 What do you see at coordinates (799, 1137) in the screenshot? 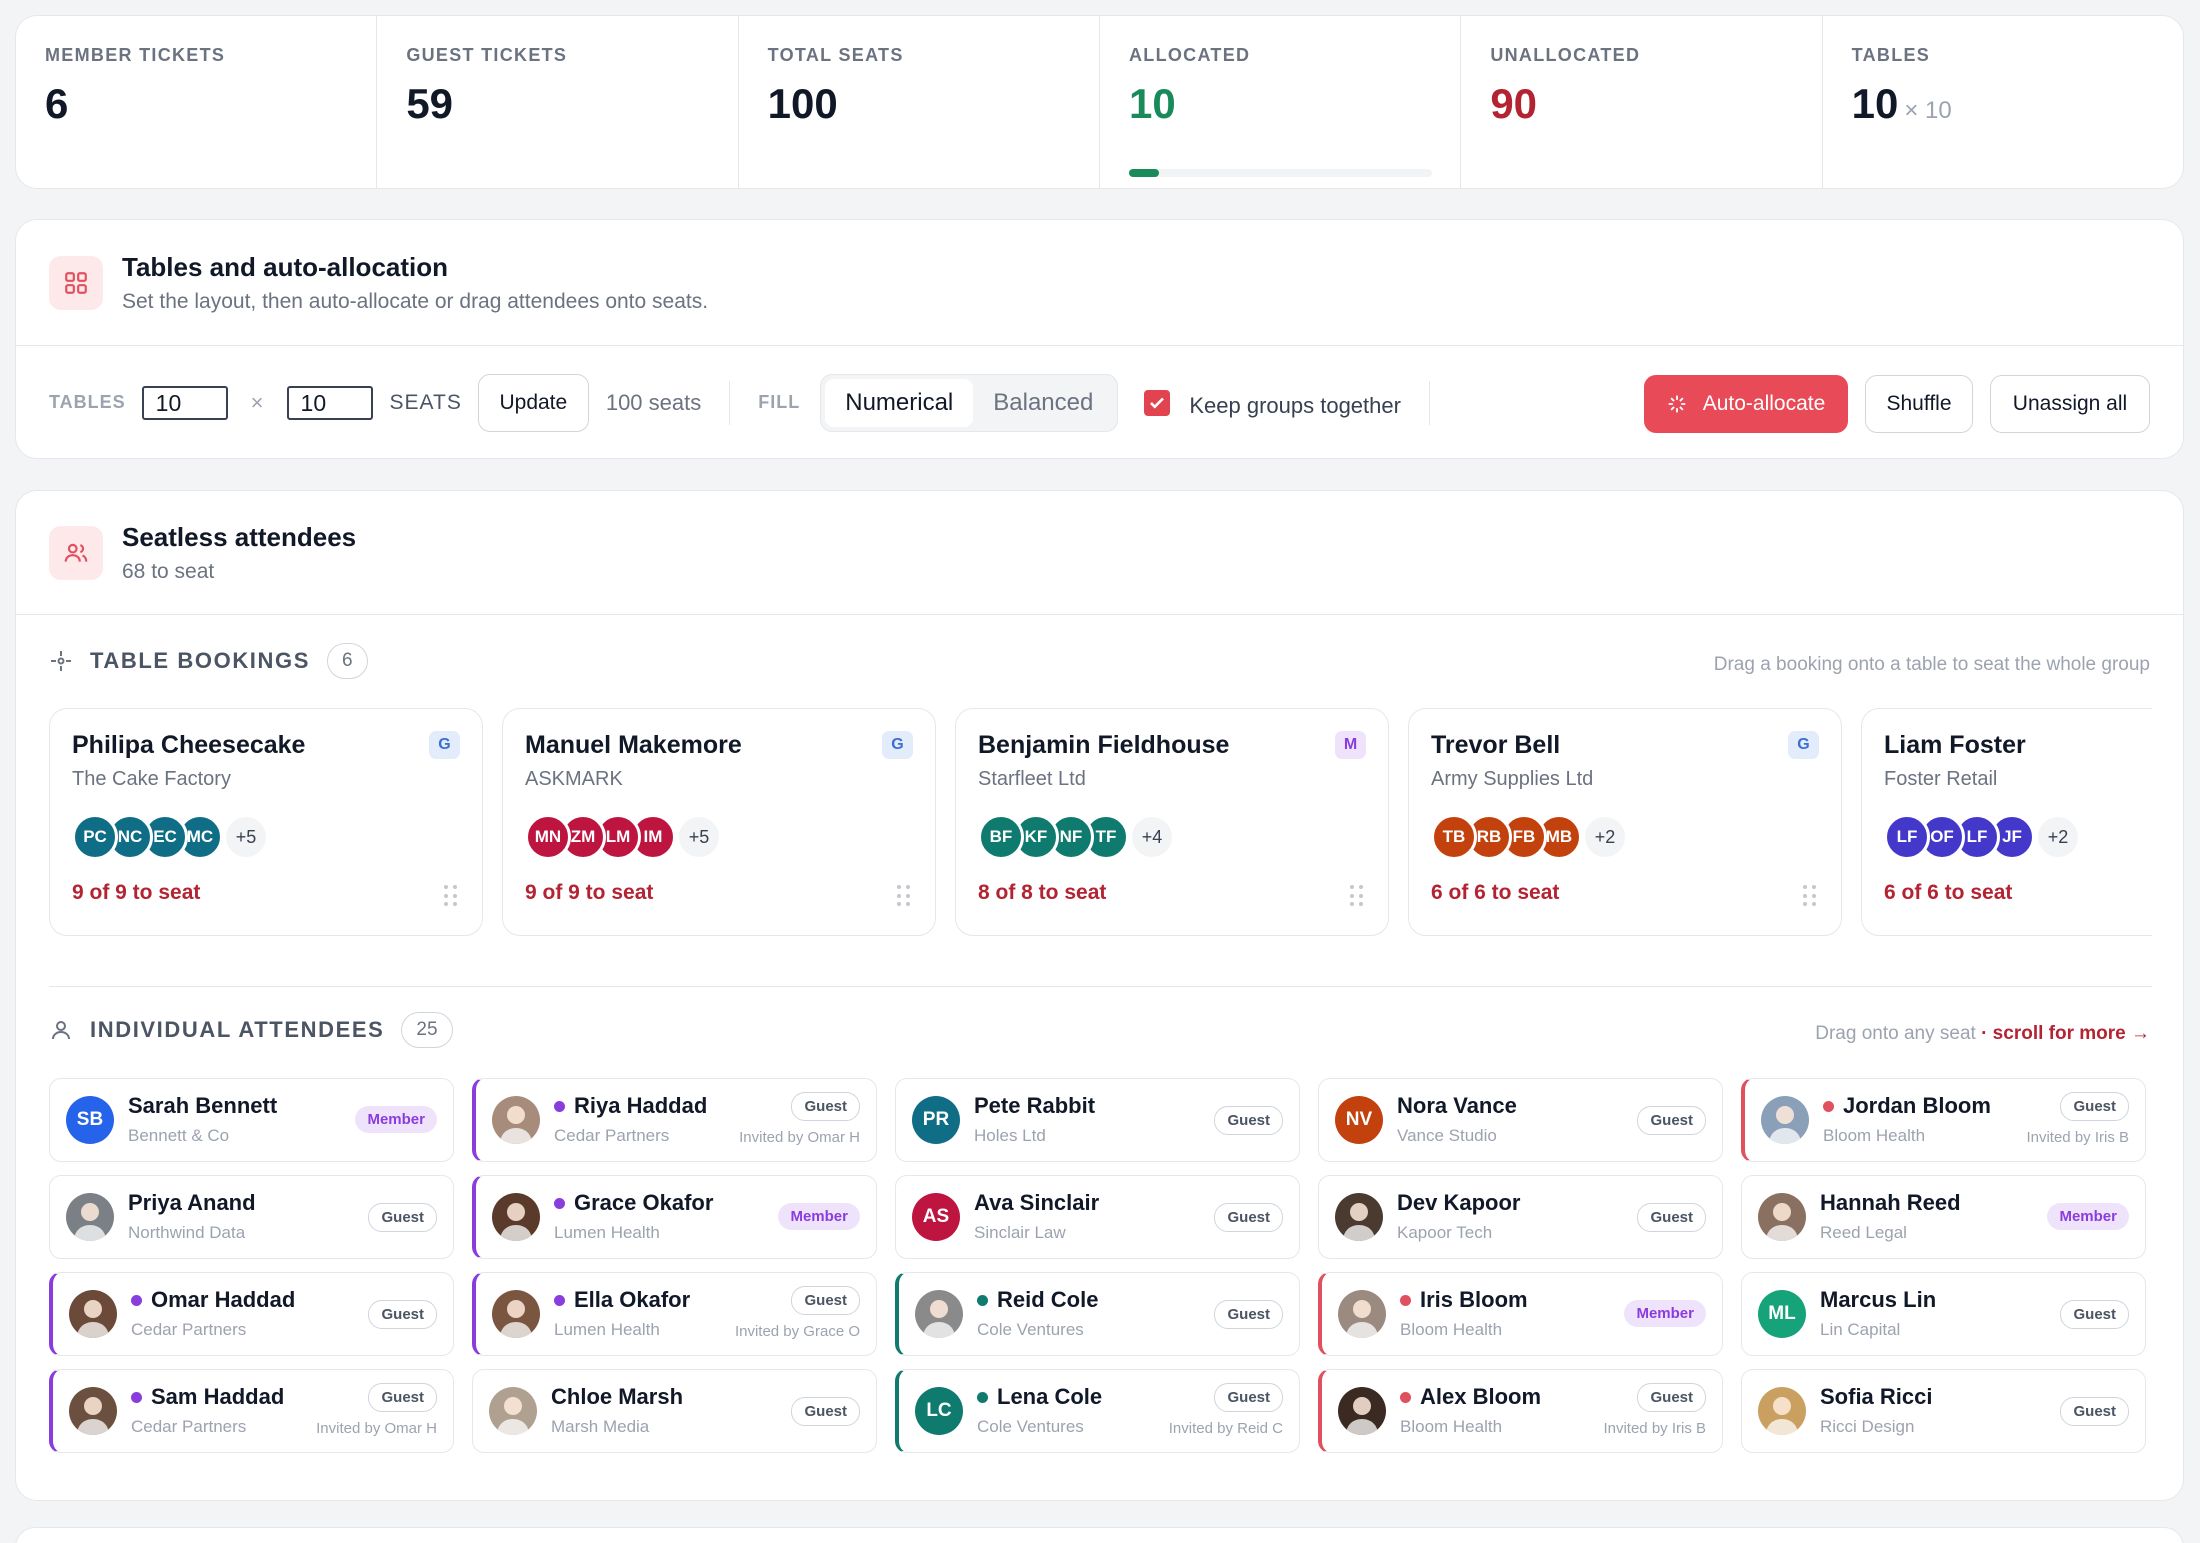
I see `invited-by: Invited by Omar H` at bounding box center [799, 1137].